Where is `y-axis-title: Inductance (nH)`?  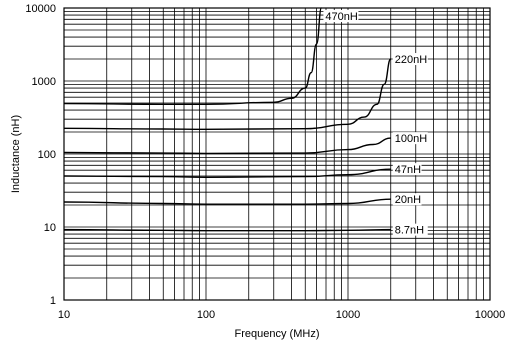
y-axis-title: Inductance (nH) is located at coordinates (16, 154).